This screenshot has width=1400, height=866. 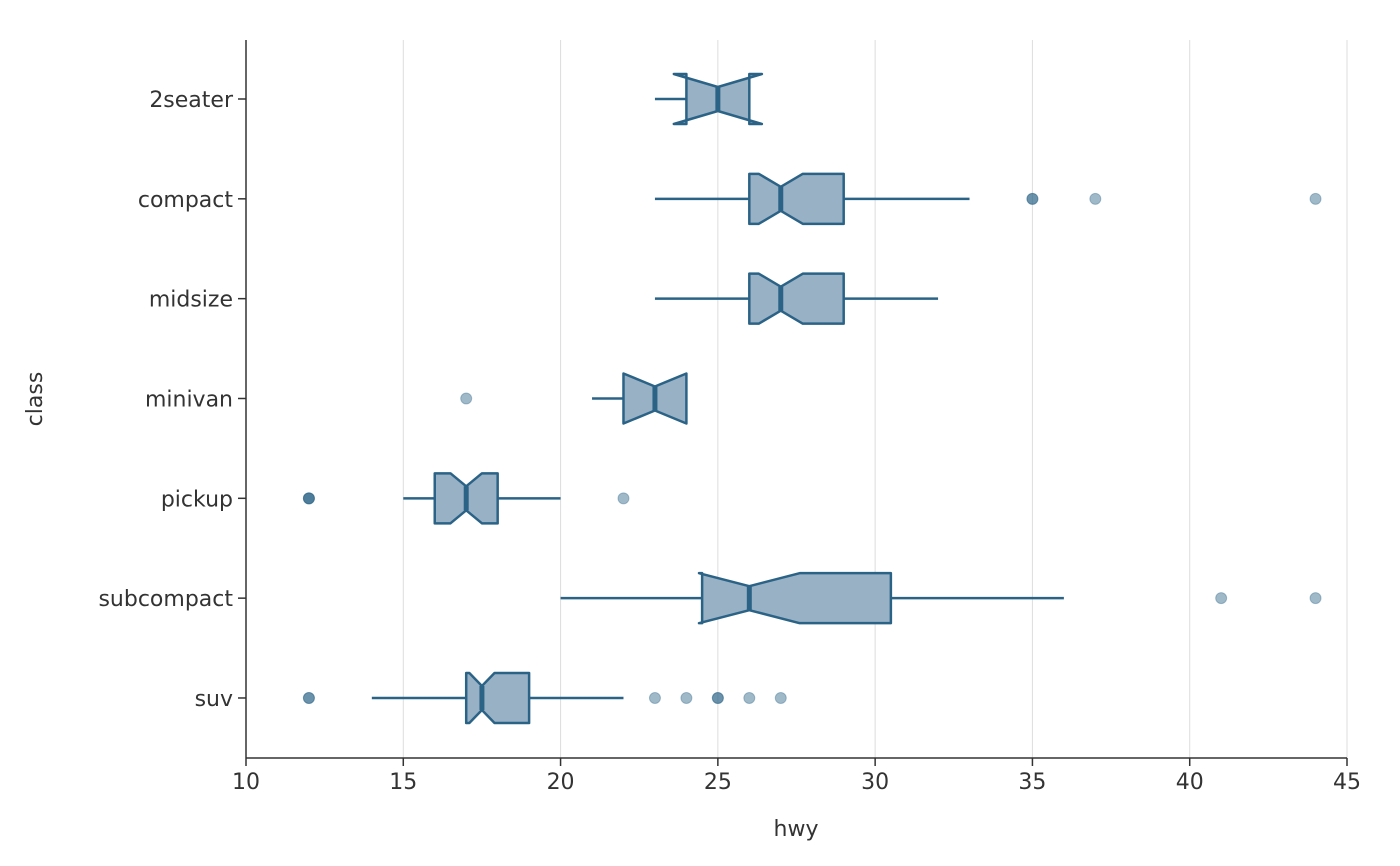 I want to click on y-tick-label: suv, so click(x=214, y=699).